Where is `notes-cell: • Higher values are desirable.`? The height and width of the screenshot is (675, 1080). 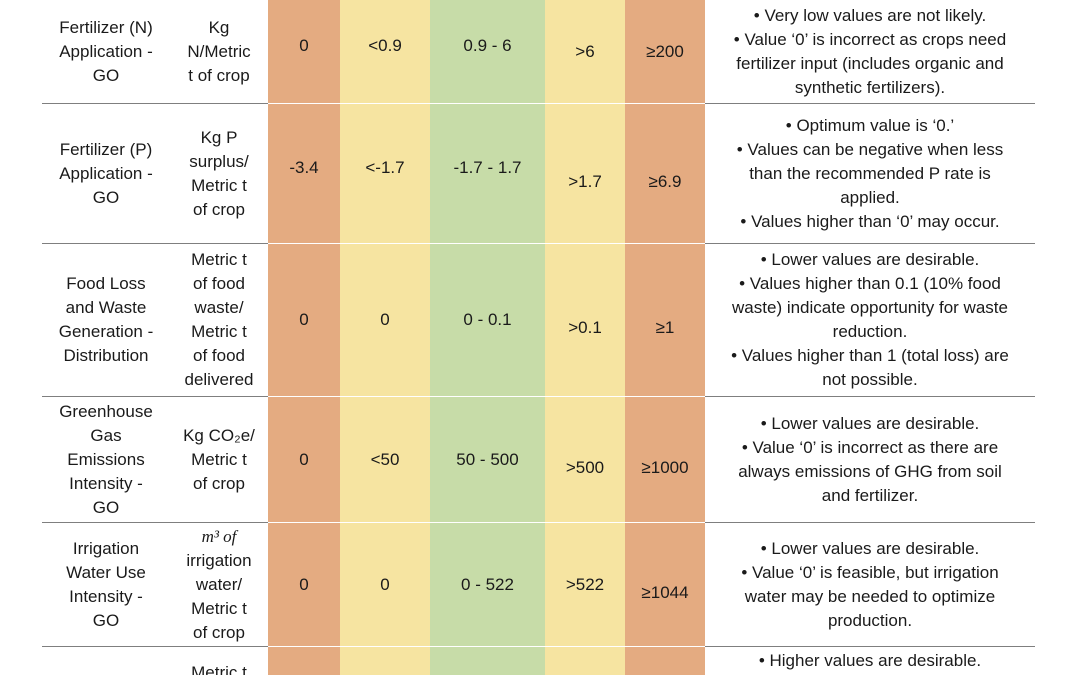
notes-cell: • Higher values are desirable. is located at coordinates (870, 661).